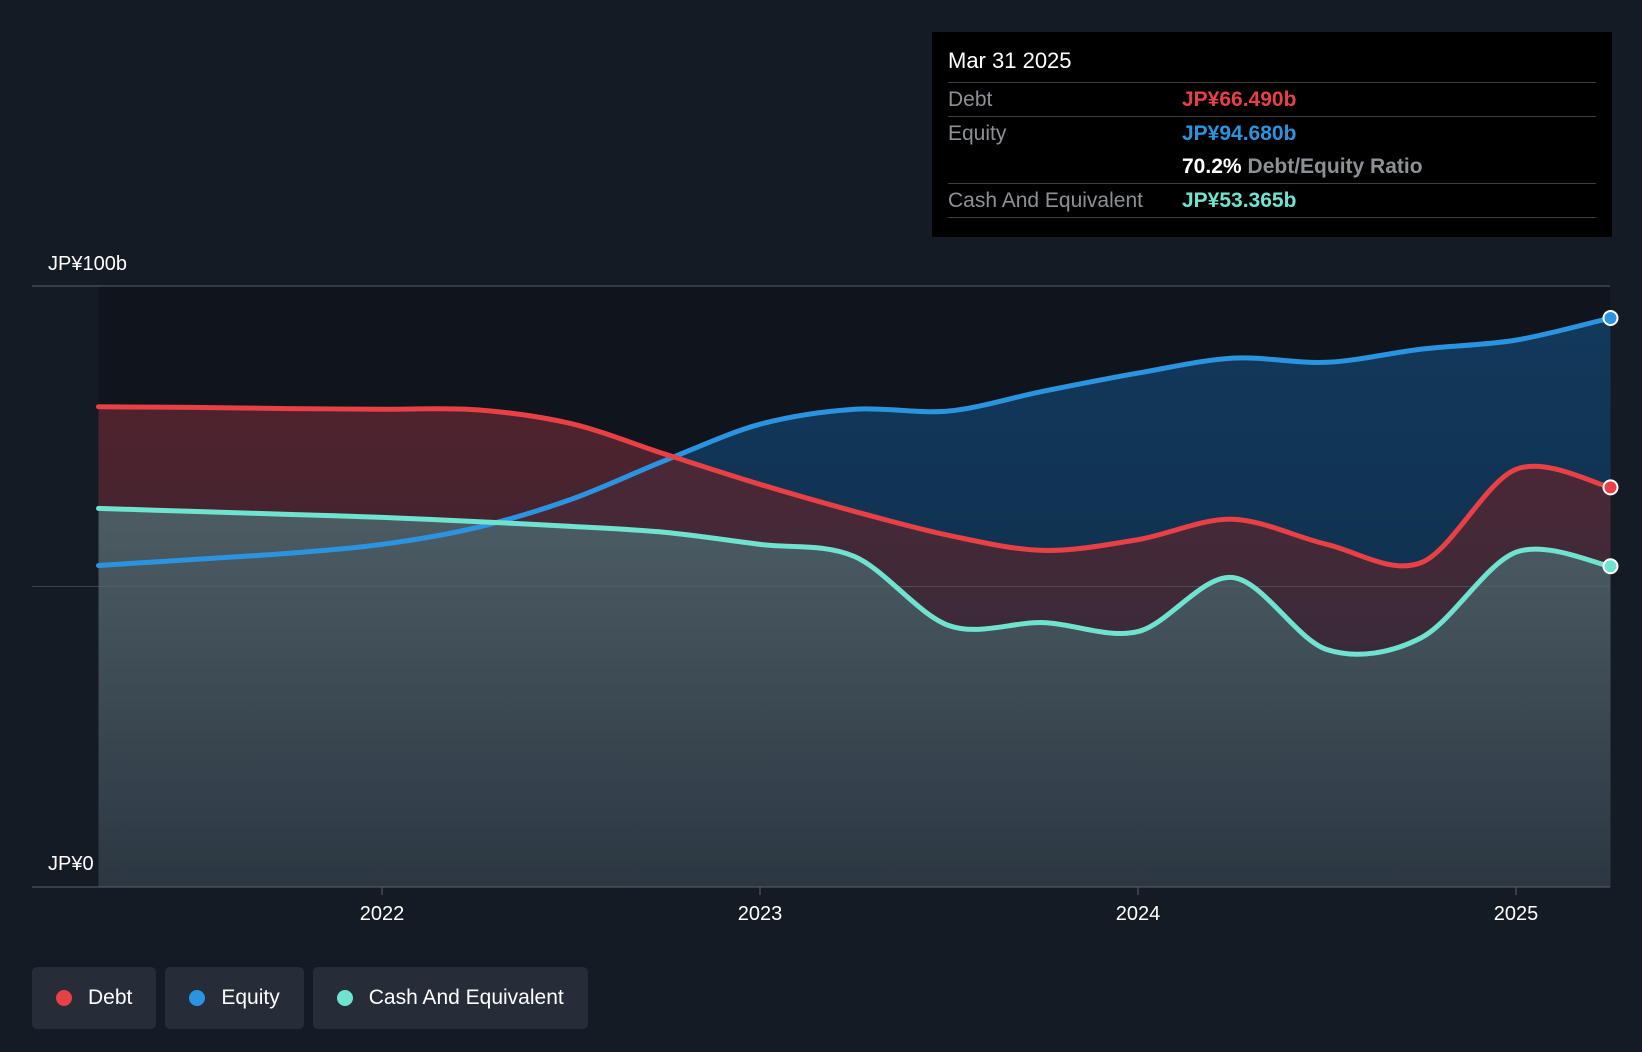 The width and height of the screenshot is (1642, 1052). I want to click on x-tick-label-2024: 2024, so click(1138, 914).